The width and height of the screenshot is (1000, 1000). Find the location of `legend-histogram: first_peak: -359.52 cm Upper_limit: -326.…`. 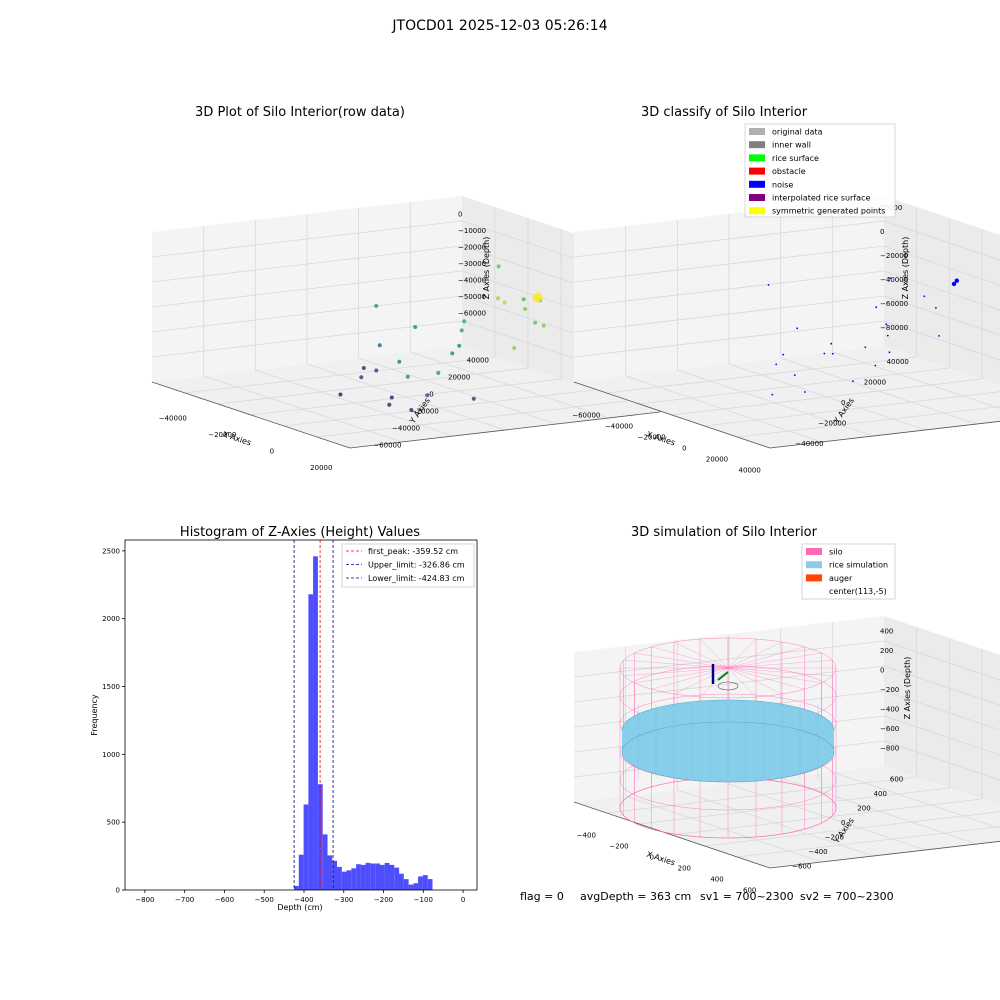

legend-histogram: first_peak: -359.52 cm Upper_limit: -326.… is located at coordinates (408, 565).